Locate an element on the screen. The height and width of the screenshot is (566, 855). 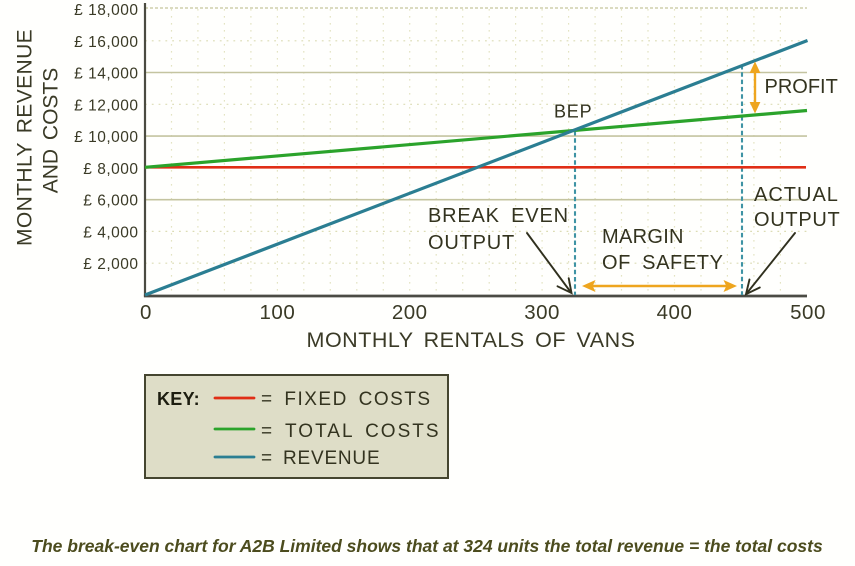
svg-text: PROFIT is located at coordinates (801, 87).